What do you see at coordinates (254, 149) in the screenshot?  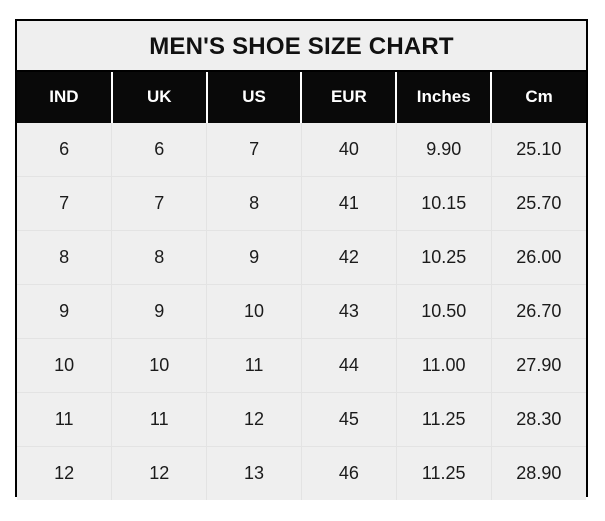 I see `cell-us: 7` at bounding box center [254, 149].